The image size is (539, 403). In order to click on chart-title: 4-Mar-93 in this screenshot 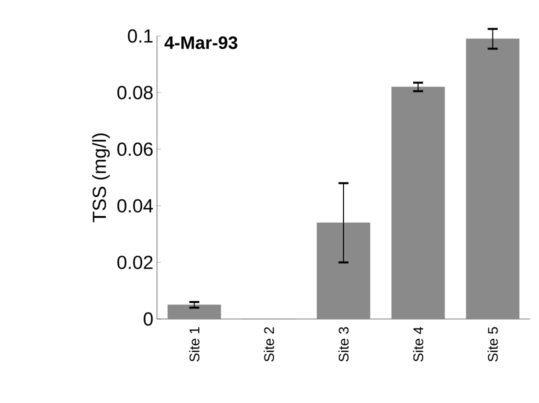, I will do `click(201, 43)`.